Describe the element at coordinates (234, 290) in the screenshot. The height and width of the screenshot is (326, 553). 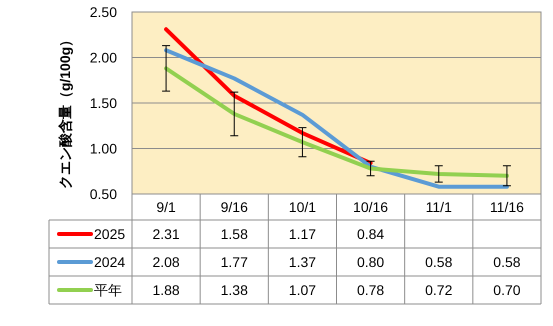
I see `data-label: 1.38` at that location.